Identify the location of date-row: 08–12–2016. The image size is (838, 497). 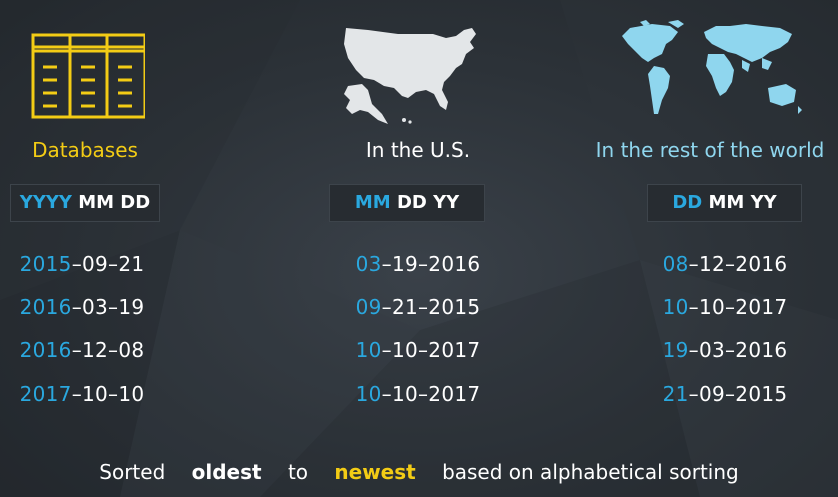
(725, 264).